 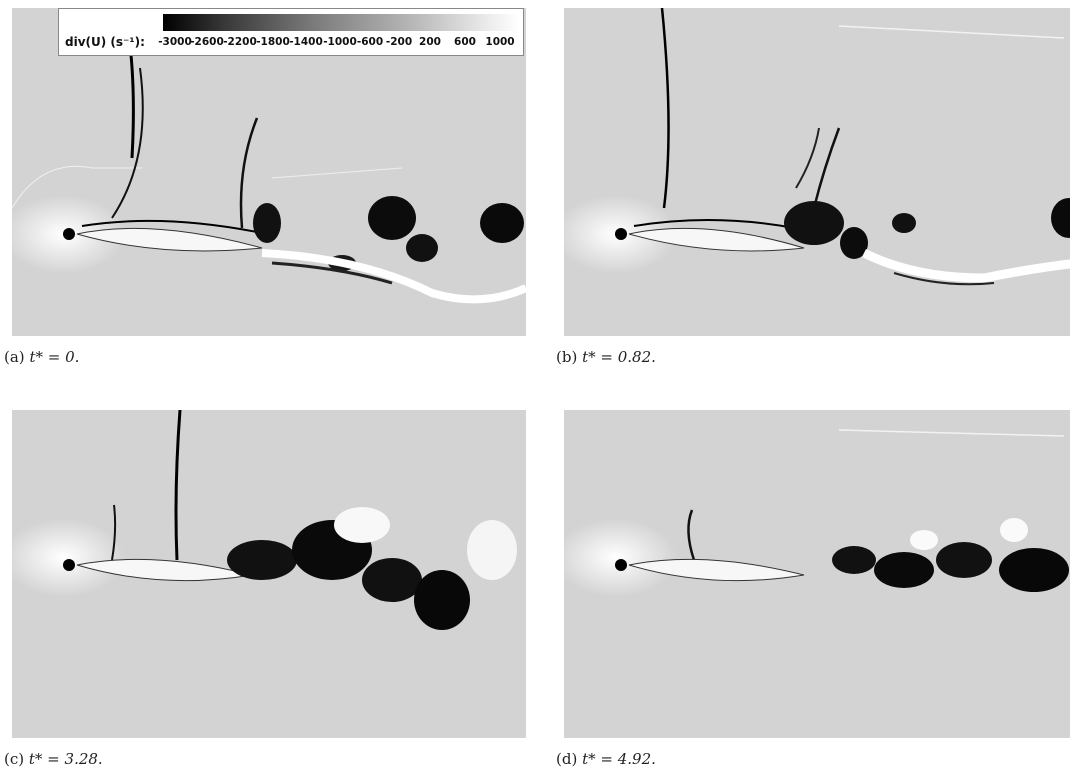 I want to click on caption-label: (d), so click(x=567, y=759).